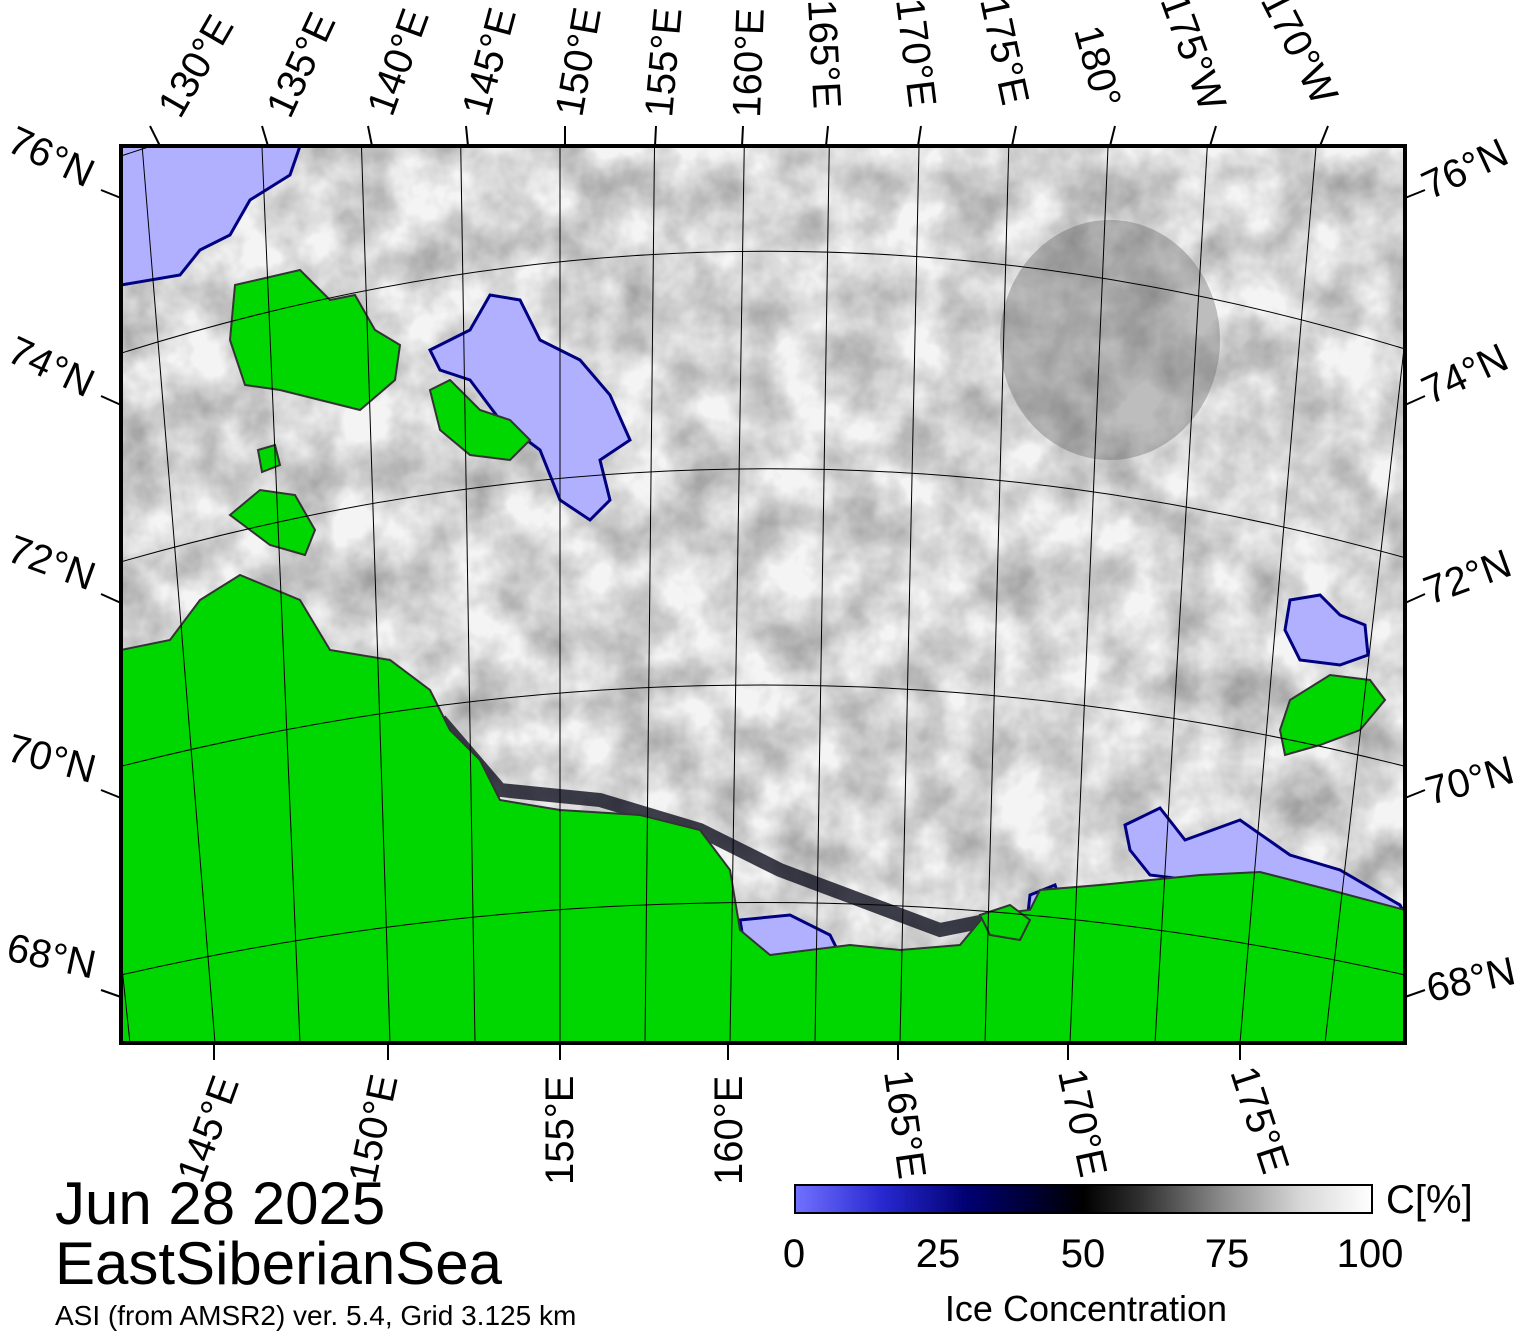  I want to click on left-label-74n: 74°N, so click(51, 367).